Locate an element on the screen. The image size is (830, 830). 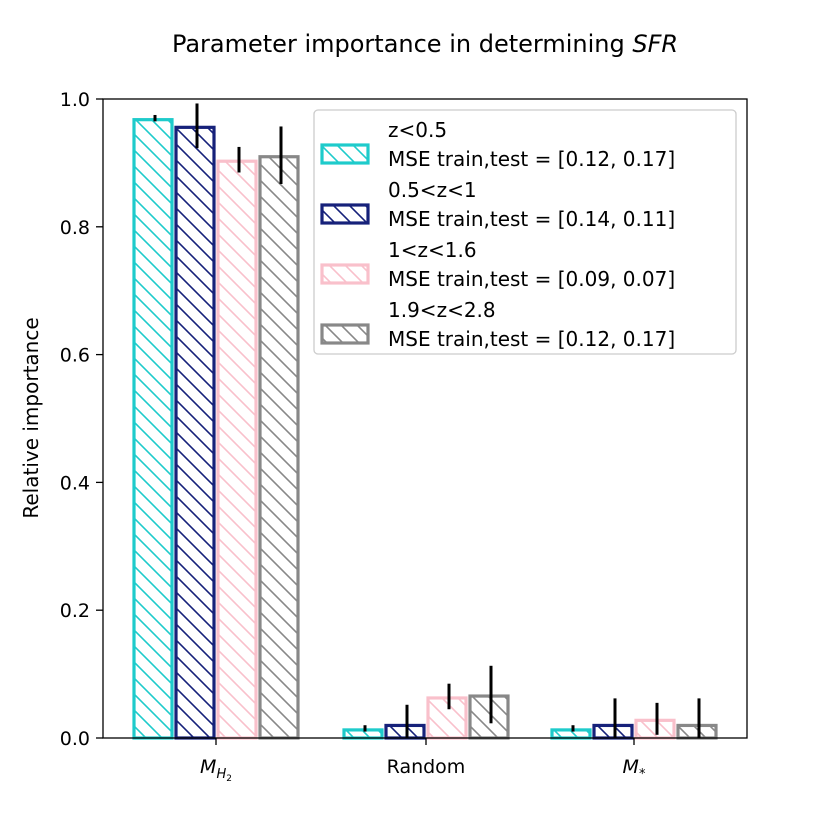
title-italic: SFR is located at coordinates (655, 44).